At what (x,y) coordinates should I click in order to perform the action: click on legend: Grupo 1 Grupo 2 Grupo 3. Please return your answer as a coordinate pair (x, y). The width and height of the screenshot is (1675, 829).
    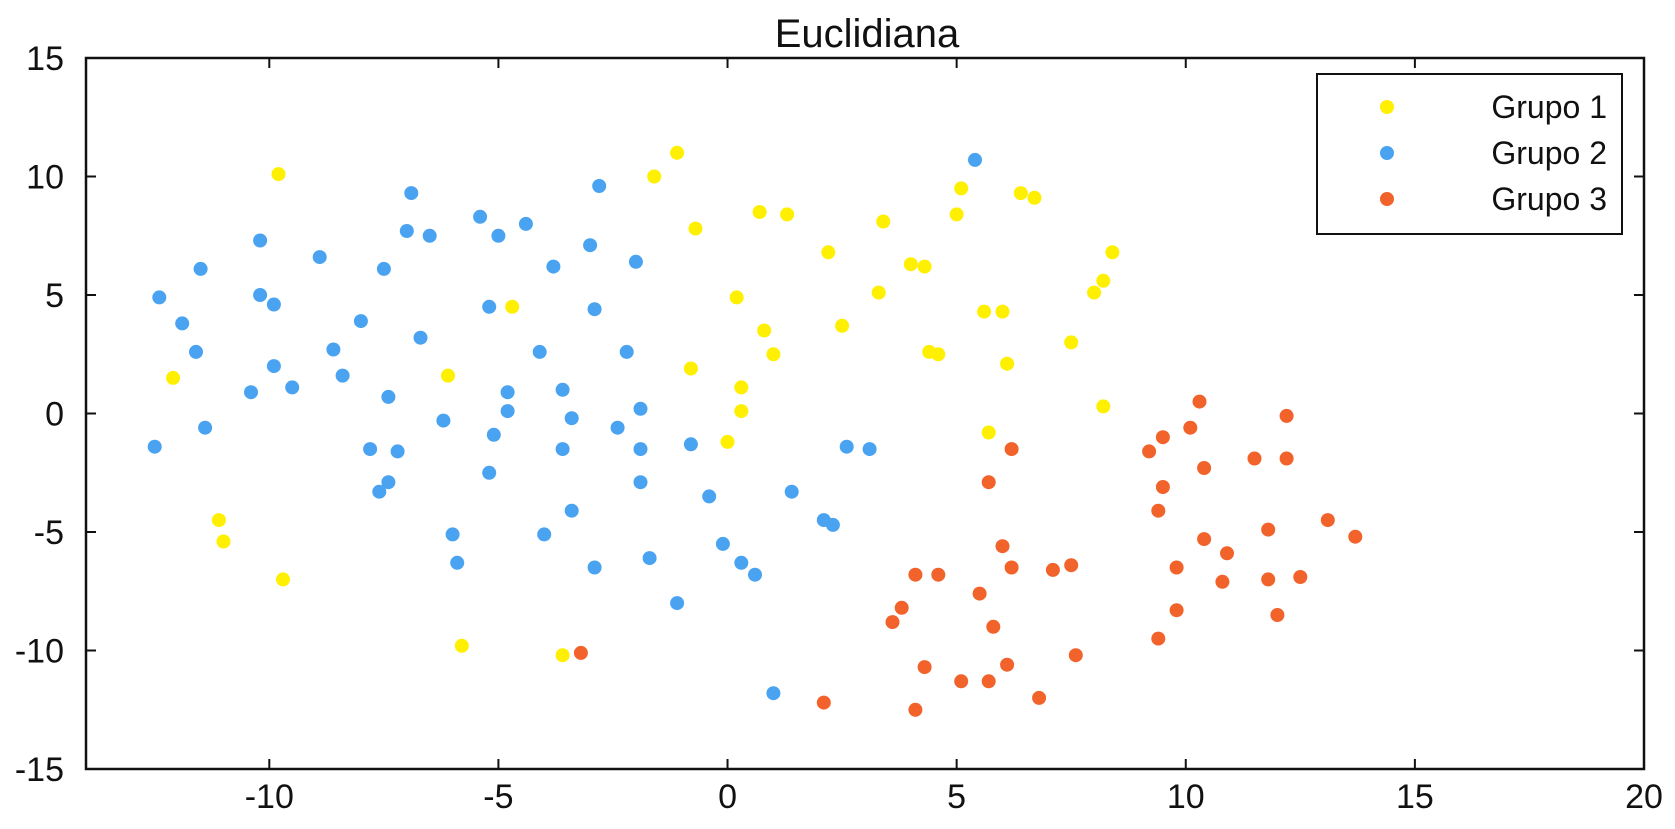
    Looking at the image, I should click on (1469, 154).